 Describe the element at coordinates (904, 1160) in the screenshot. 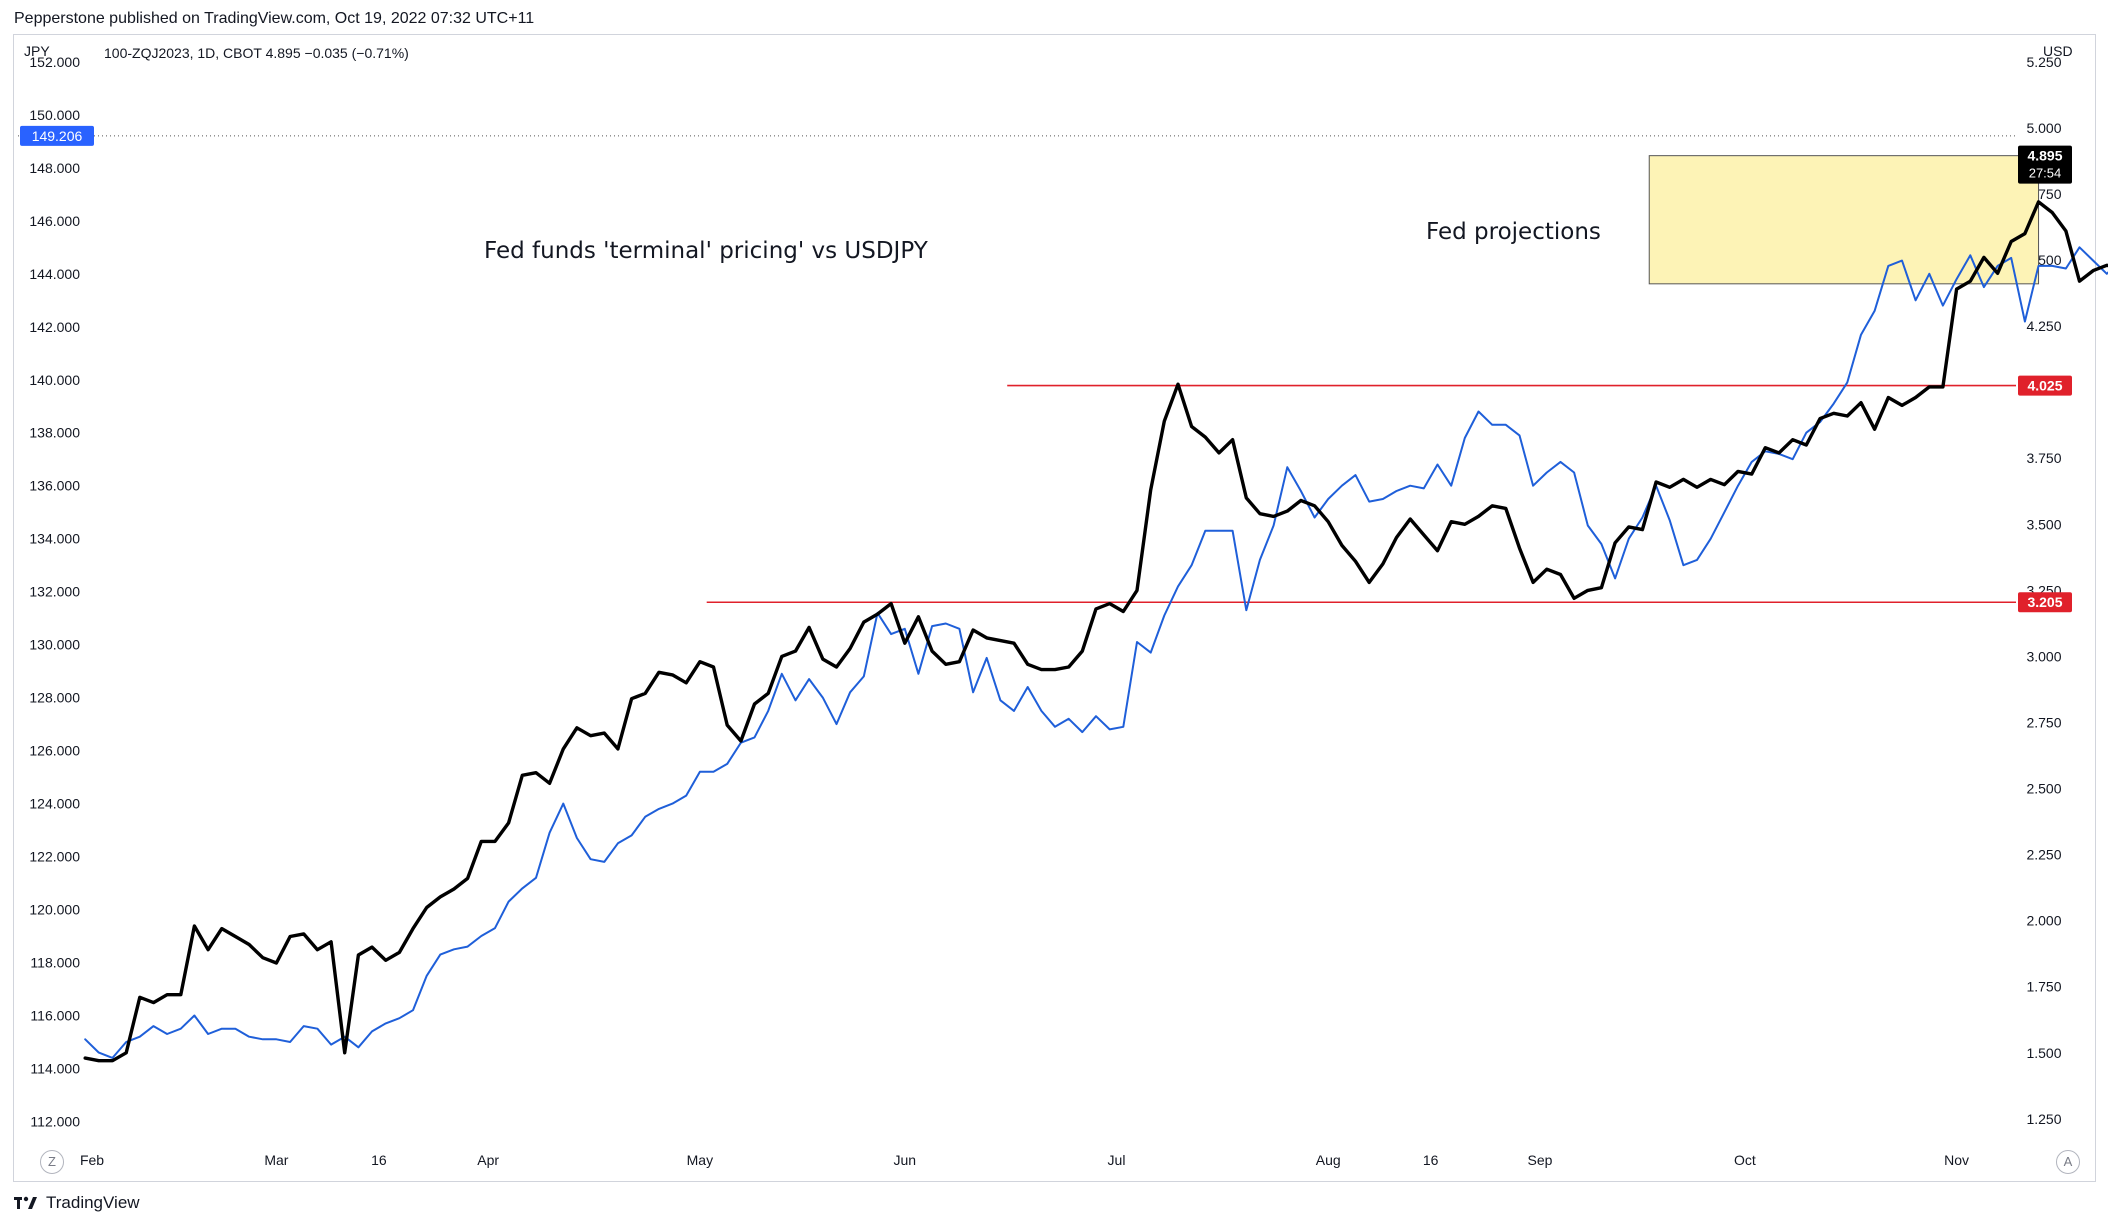

I see `x-axis-tick-label: Jun` at that location.